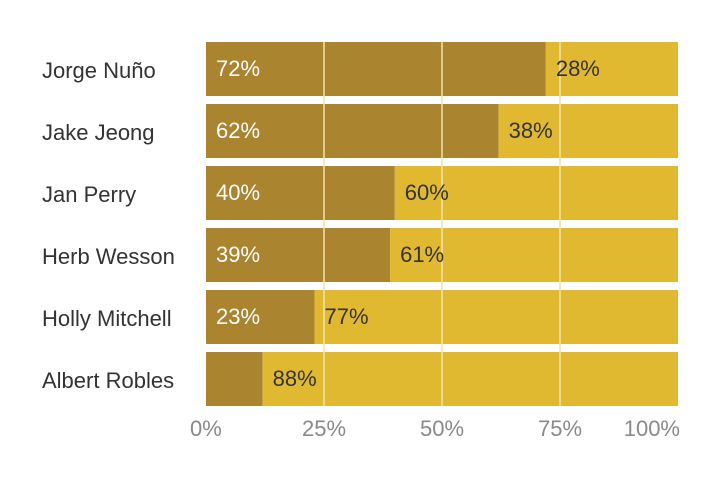 The image size is (720, 482). Describe the element at coordinates (108, 256) in the screenshot. I see `category-label: Herb Wesson` at that location.